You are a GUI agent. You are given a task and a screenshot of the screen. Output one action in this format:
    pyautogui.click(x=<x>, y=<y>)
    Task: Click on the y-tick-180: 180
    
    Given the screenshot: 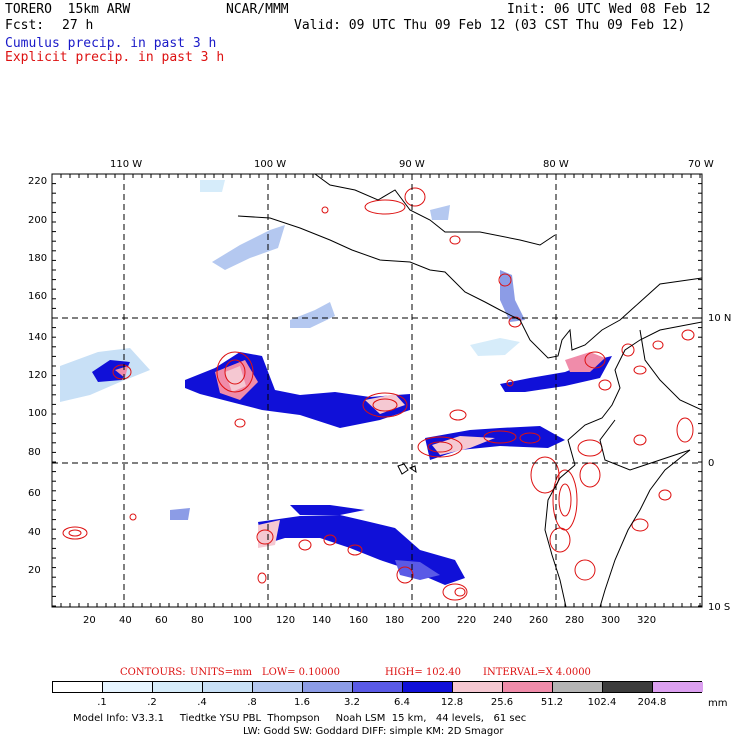 What is the action you would take?
    pyautogui.click(x=38, y=258)
    